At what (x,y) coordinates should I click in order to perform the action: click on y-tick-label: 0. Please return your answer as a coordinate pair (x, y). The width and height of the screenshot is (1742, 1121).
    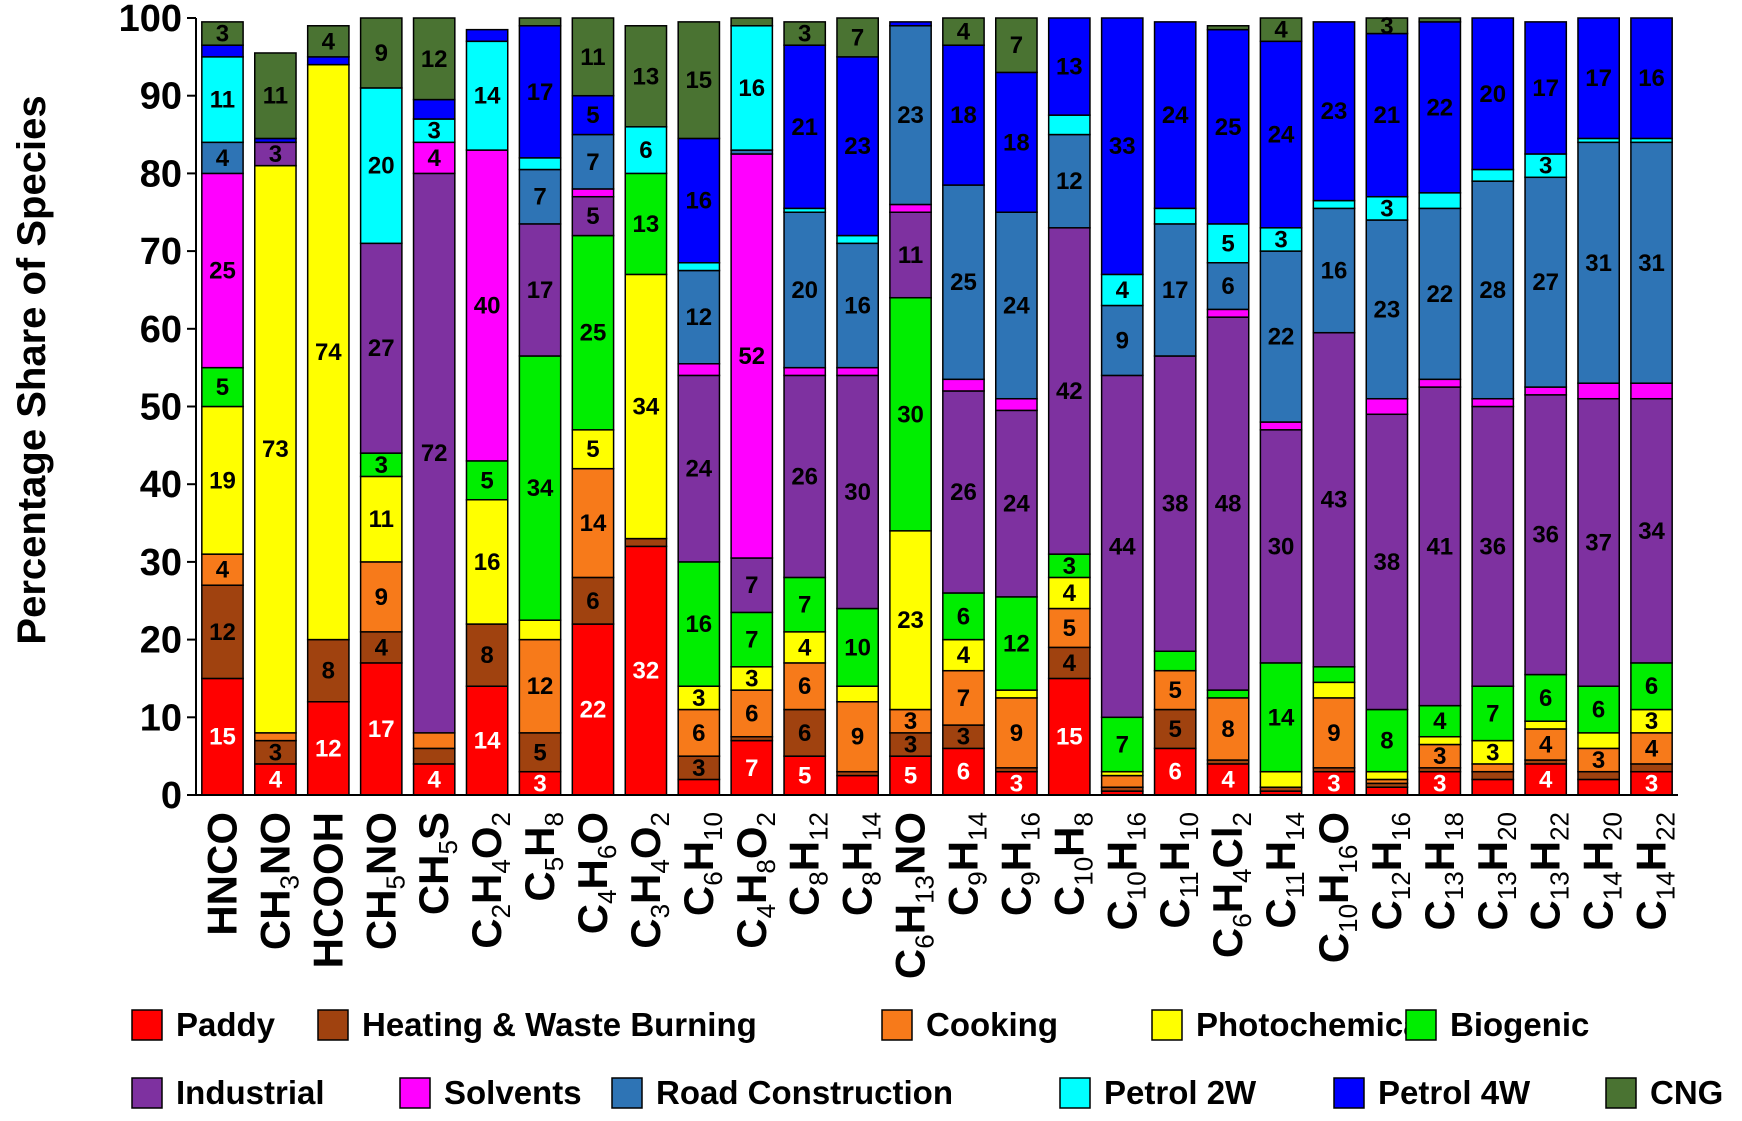
    Looking at the image, I should click on (171, 796).